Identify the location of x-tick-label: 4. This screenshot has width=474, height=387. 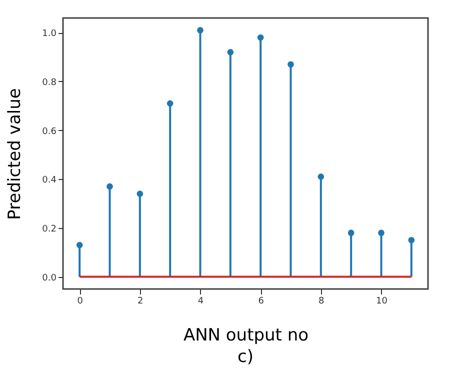
(201, 301).